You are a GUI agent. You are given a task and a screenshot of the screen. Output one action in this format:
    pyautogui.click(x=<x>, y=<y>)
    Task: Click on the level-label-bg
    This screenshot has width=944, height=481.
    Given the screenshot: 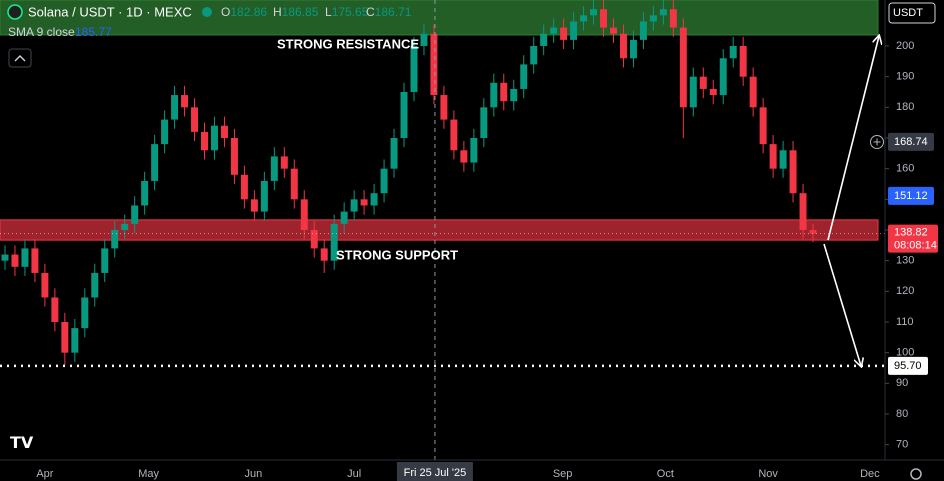 What is the action you would take?
    pyautogui.click(x=908, y=365)
    